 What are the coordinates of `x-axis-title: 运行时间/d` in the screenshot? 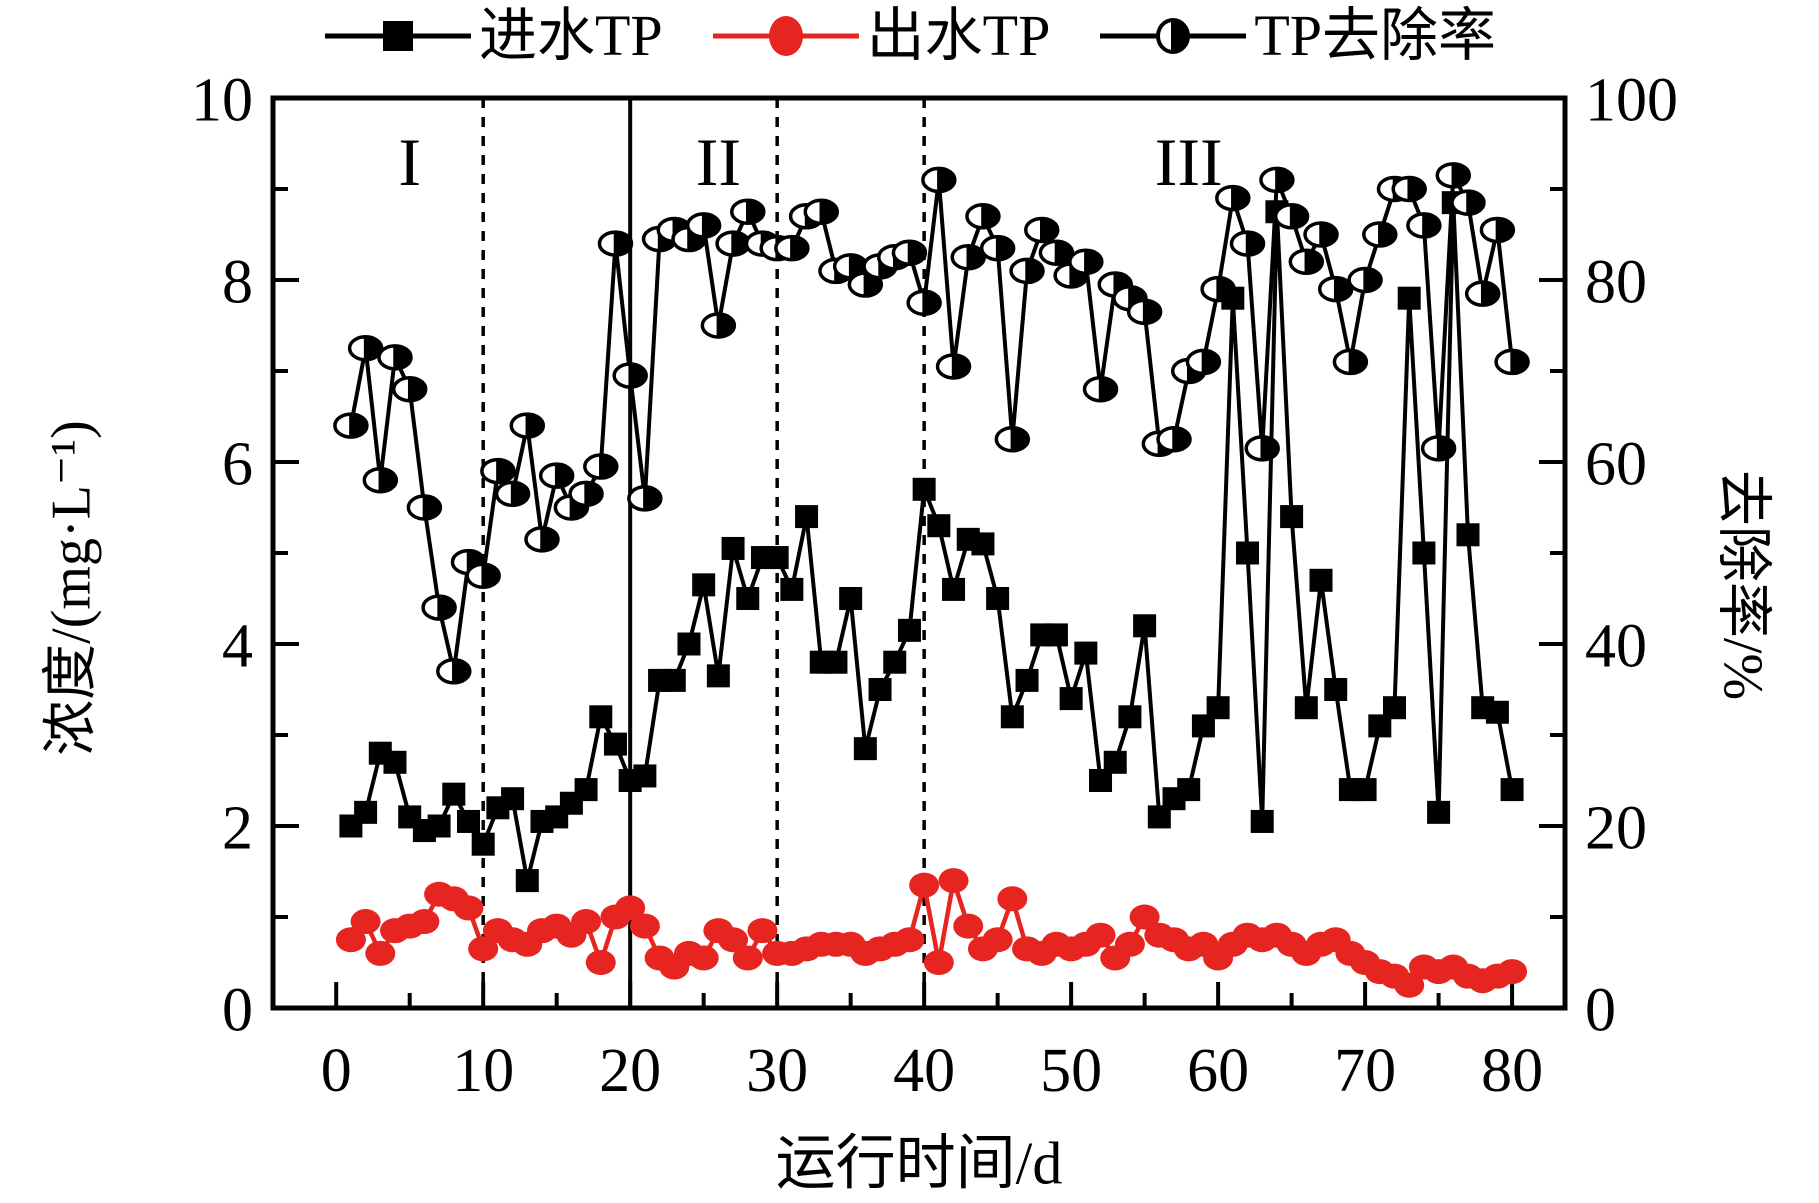 It's located at (919, 1163).